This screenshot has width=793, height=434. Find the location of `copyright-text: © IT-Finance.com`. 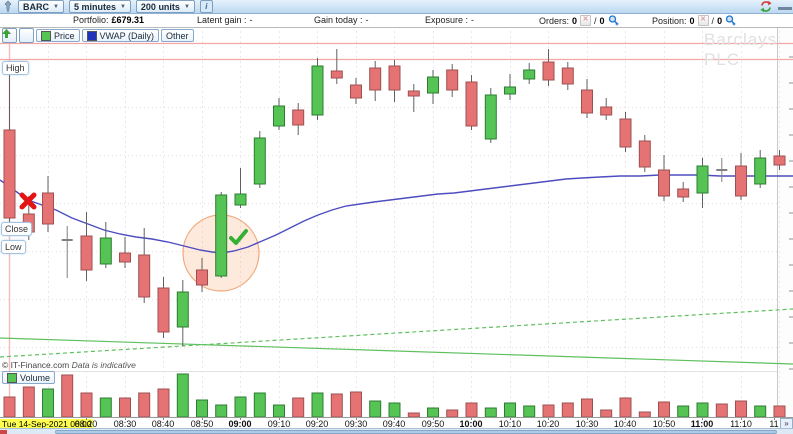

copyright-text: © IT-Finance.com is located at coordinates (36, 365).